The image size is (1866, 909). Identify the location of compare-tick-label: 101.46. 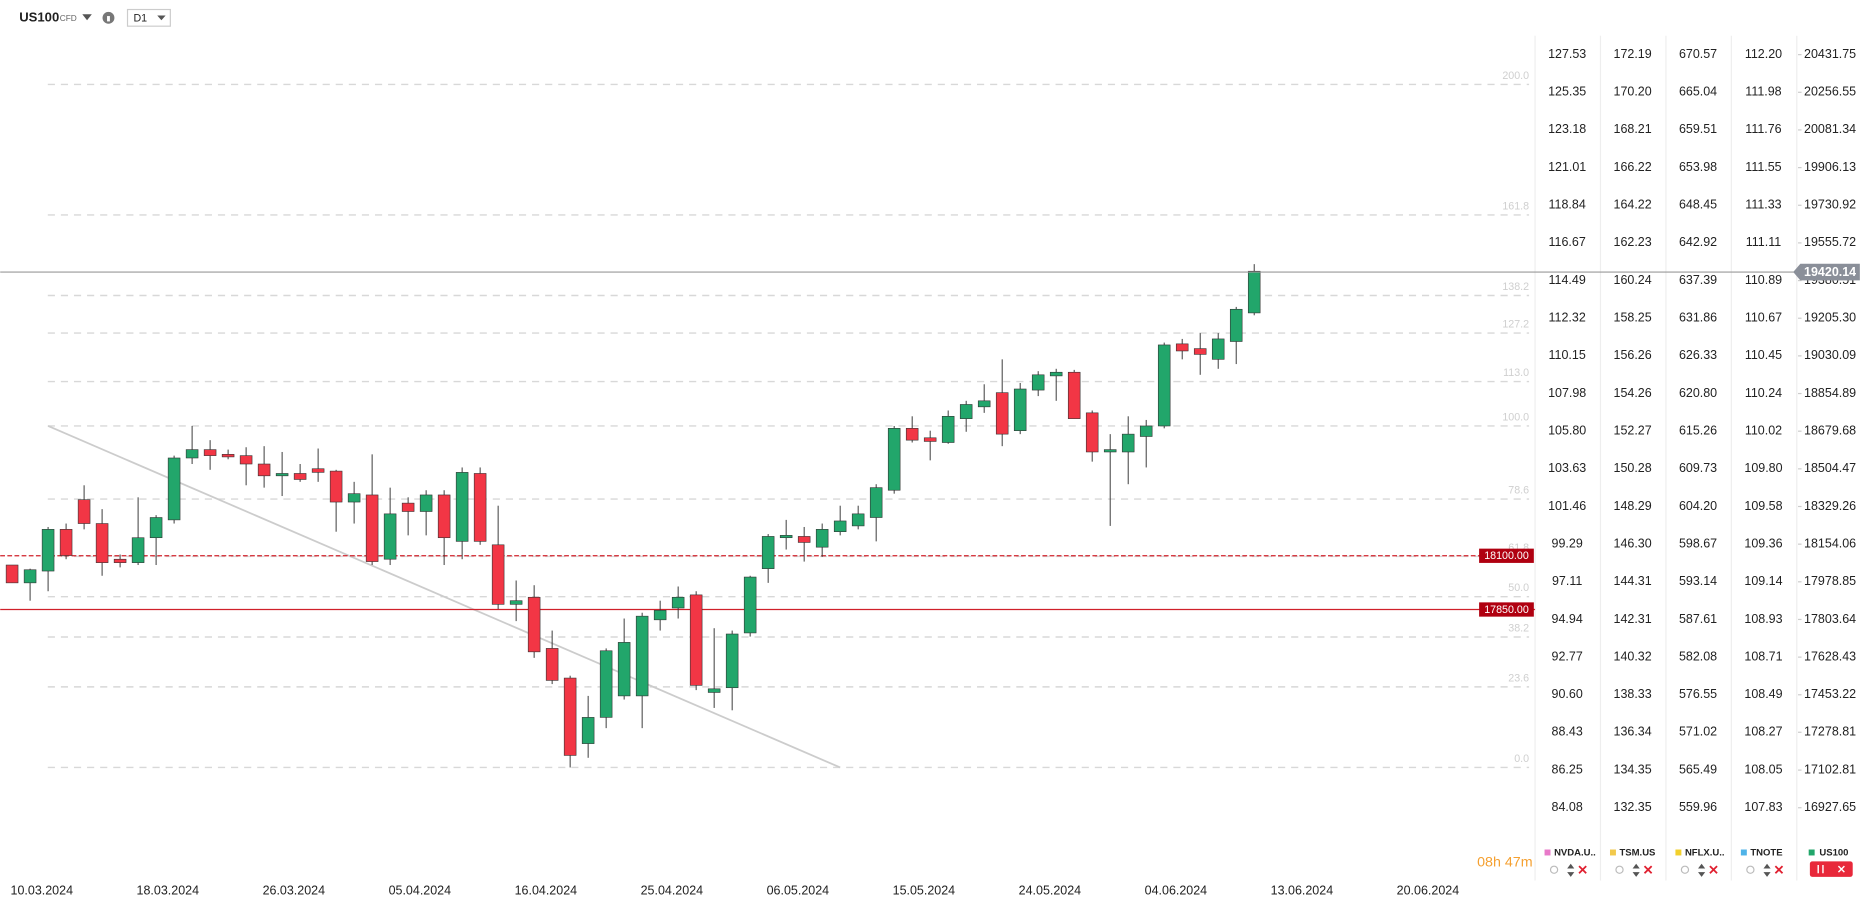
(1567, 506).